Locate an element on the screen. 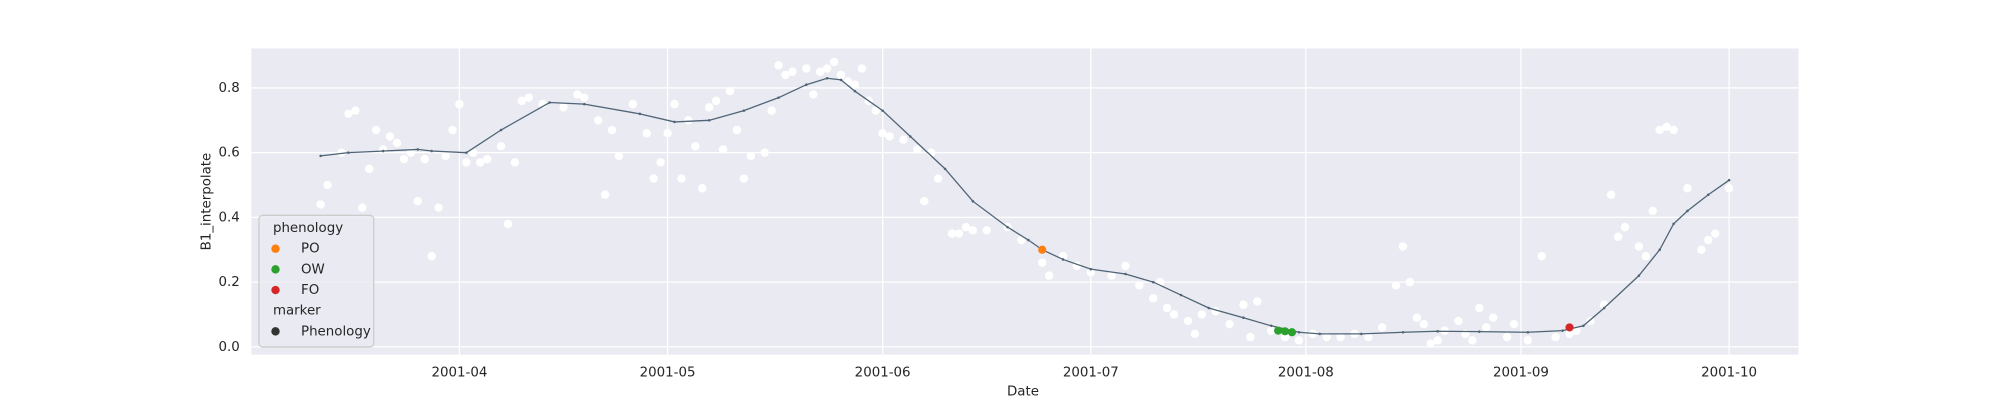 Image resolution: width=2000 pixels, height=400 pixels. legend-label: FO is located at coordinates (310, 290).